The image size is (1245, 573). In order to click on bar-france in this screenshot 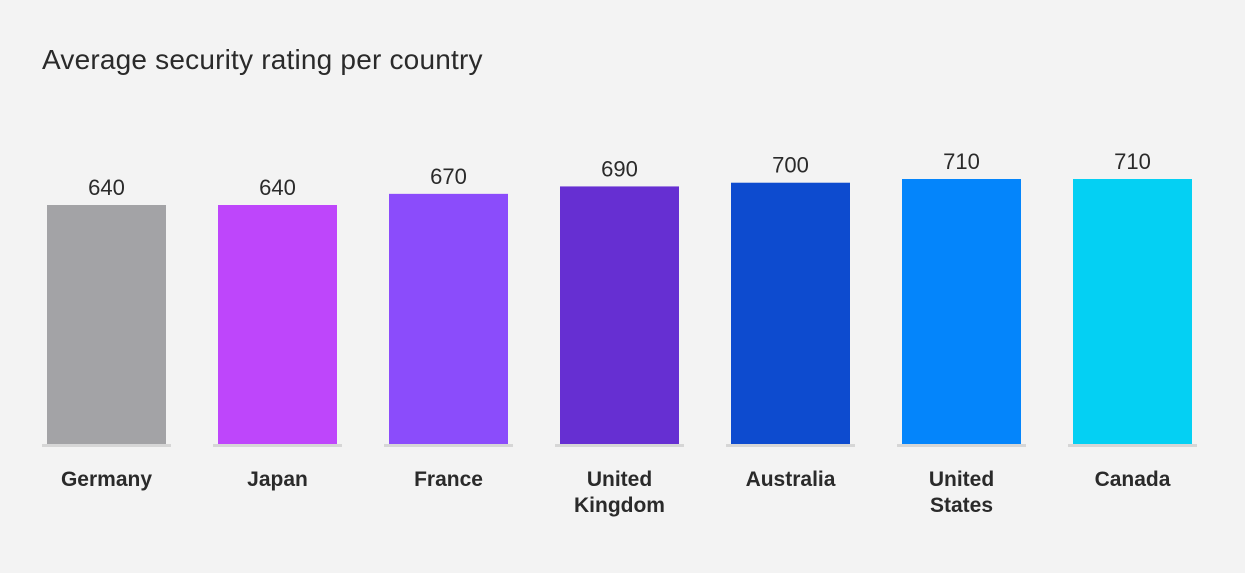, I will do `click(448, 318)`.